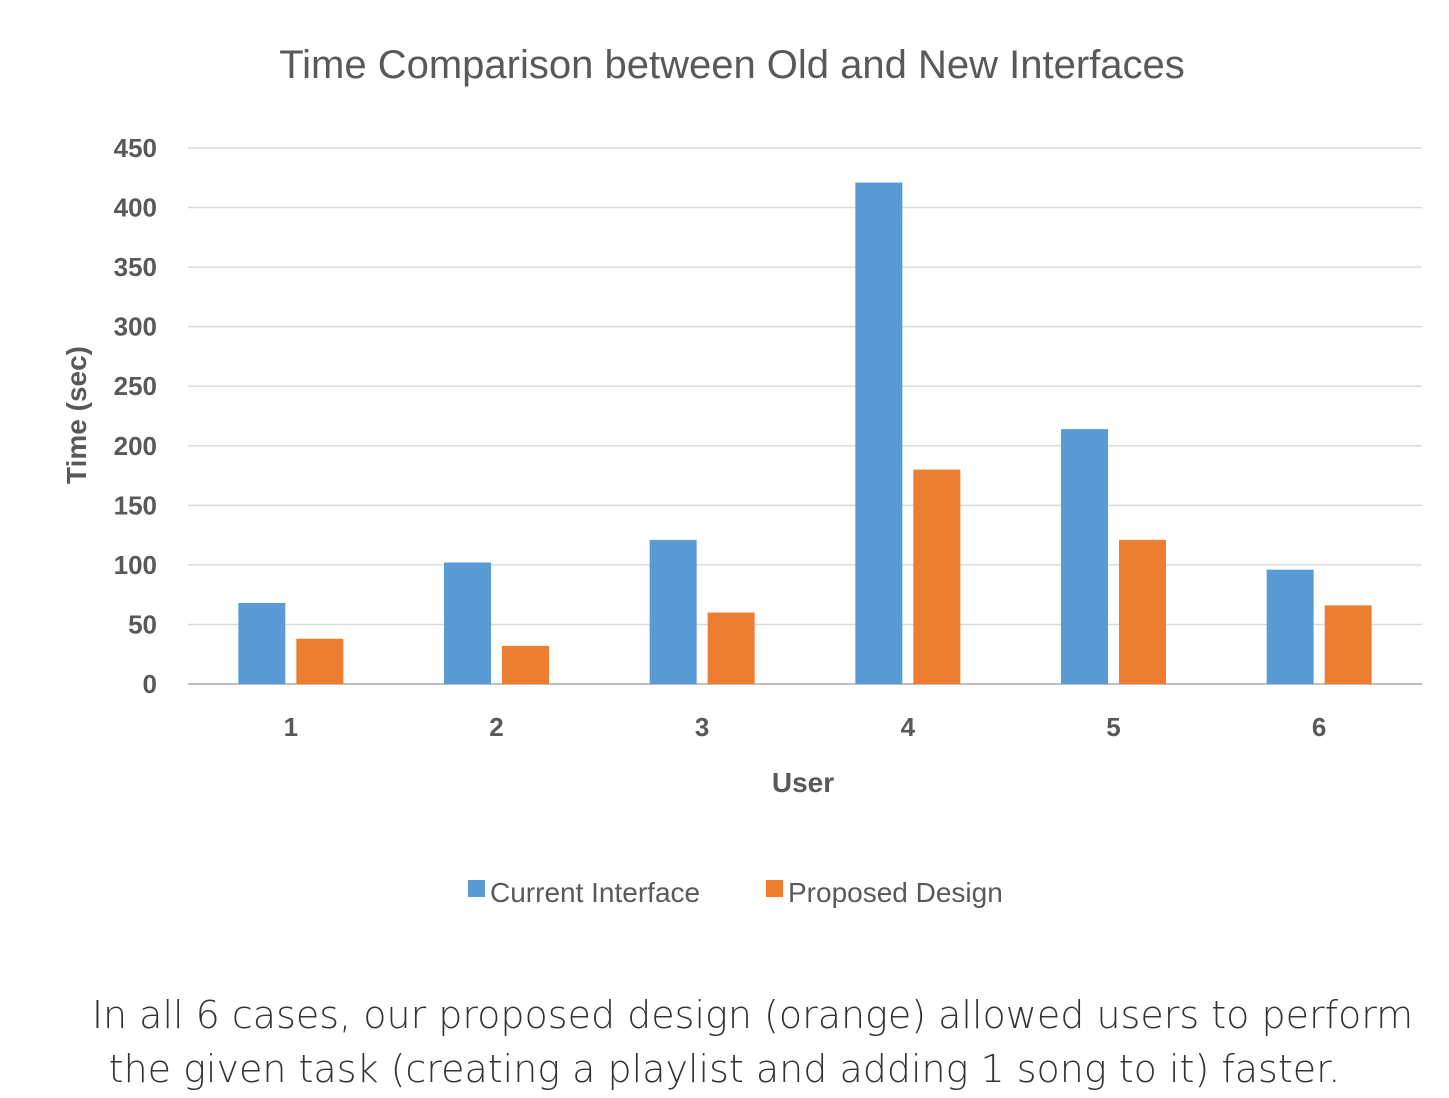  What do you see at coordinates (702, 727) in the screenshot?
I see `x-tick-label: 3` at bounding box center [702, 727].